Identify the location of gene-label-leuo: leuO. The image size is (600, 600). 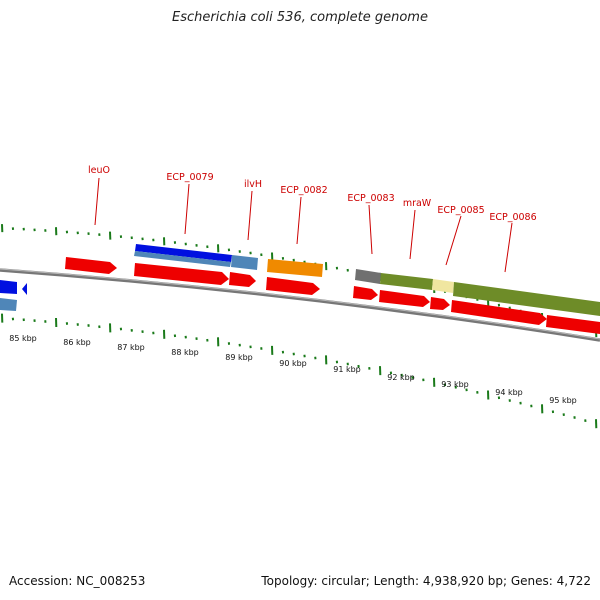
(99, 170).